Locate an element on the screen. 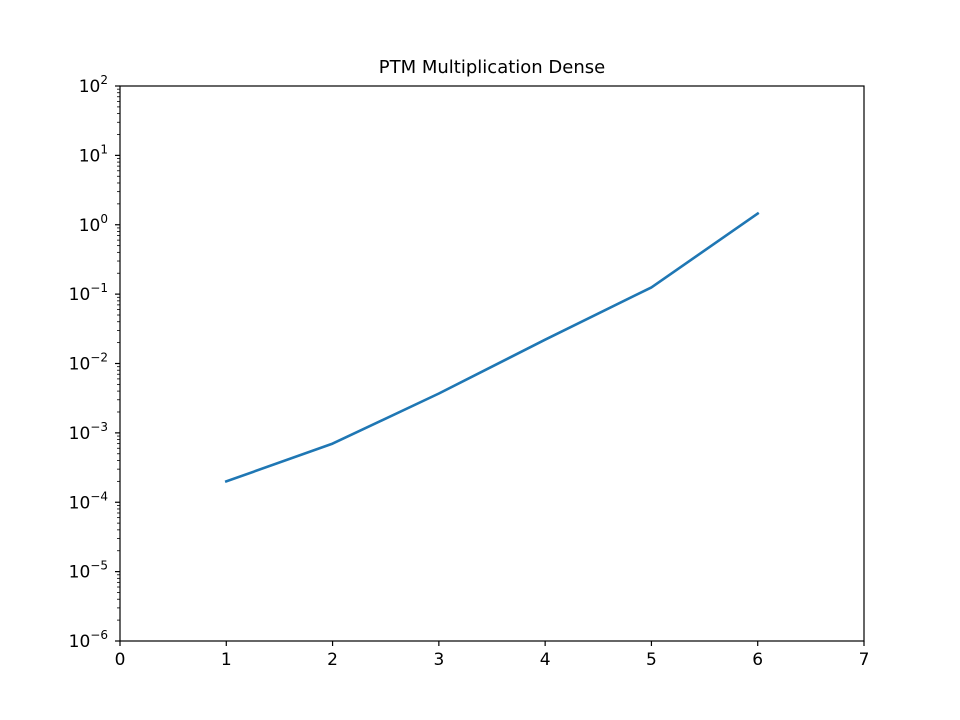 The height and width of the screenshot is (720, 960). y-tick-label: 10⁻³ is located at coordinates (88, 432).